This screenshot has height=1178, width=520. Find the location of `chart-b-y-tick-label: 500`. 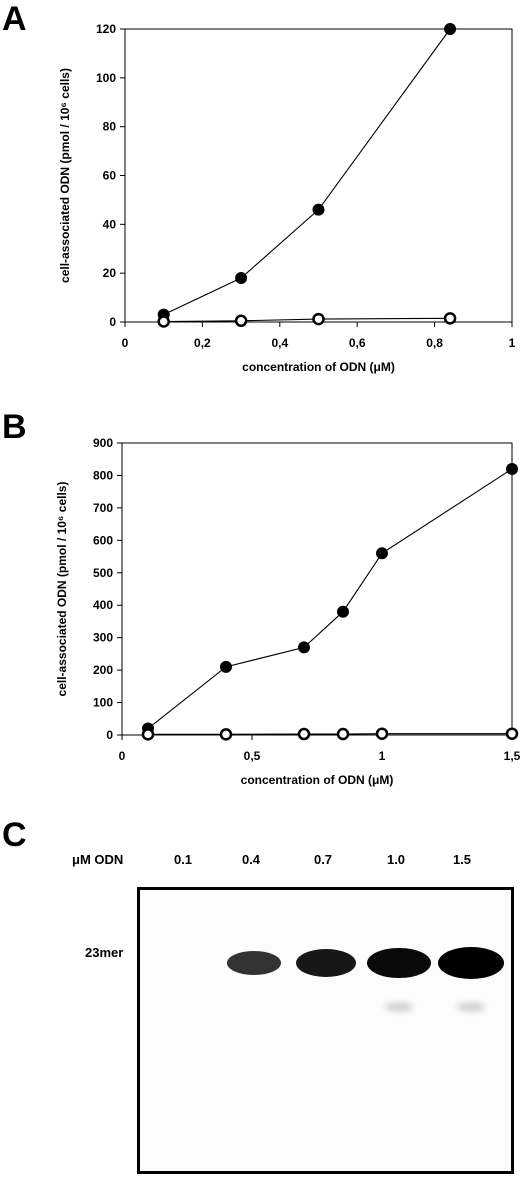

chart-b-y-tick-label: 500 is located at coordinates (103, 573).